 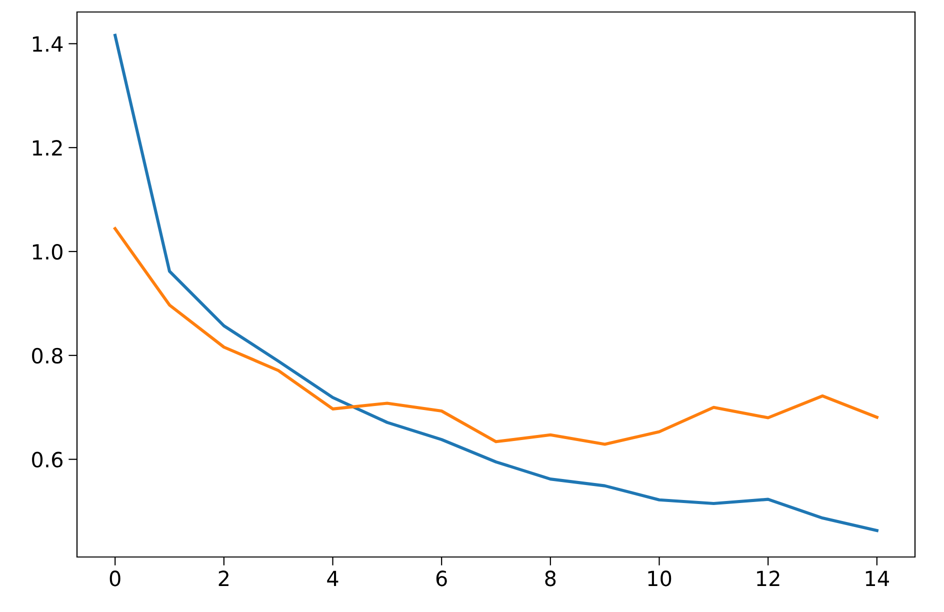 I want to click on x-tick-label: 14, so click(x=877, y=578).